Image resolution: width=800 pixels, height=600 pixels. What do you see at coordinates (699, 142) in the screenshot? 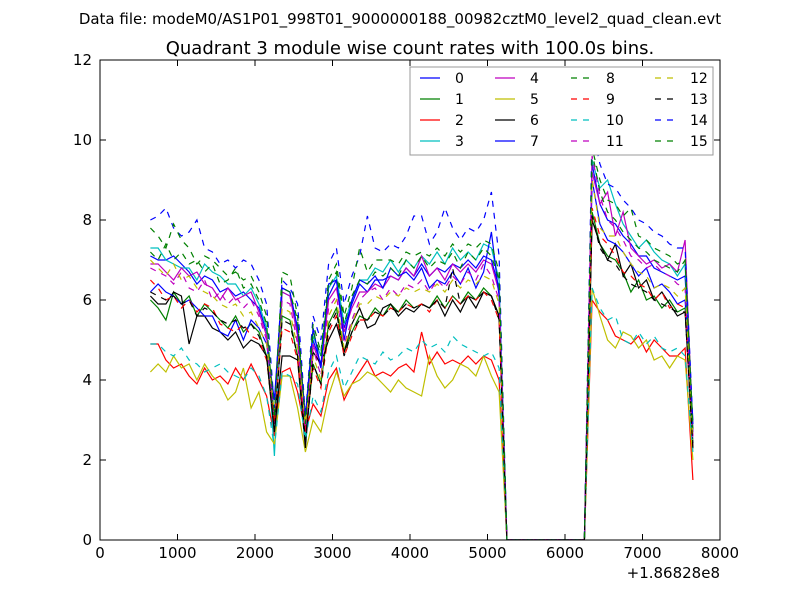
I see `legend-label: 15` at bounding box center [699, 142].